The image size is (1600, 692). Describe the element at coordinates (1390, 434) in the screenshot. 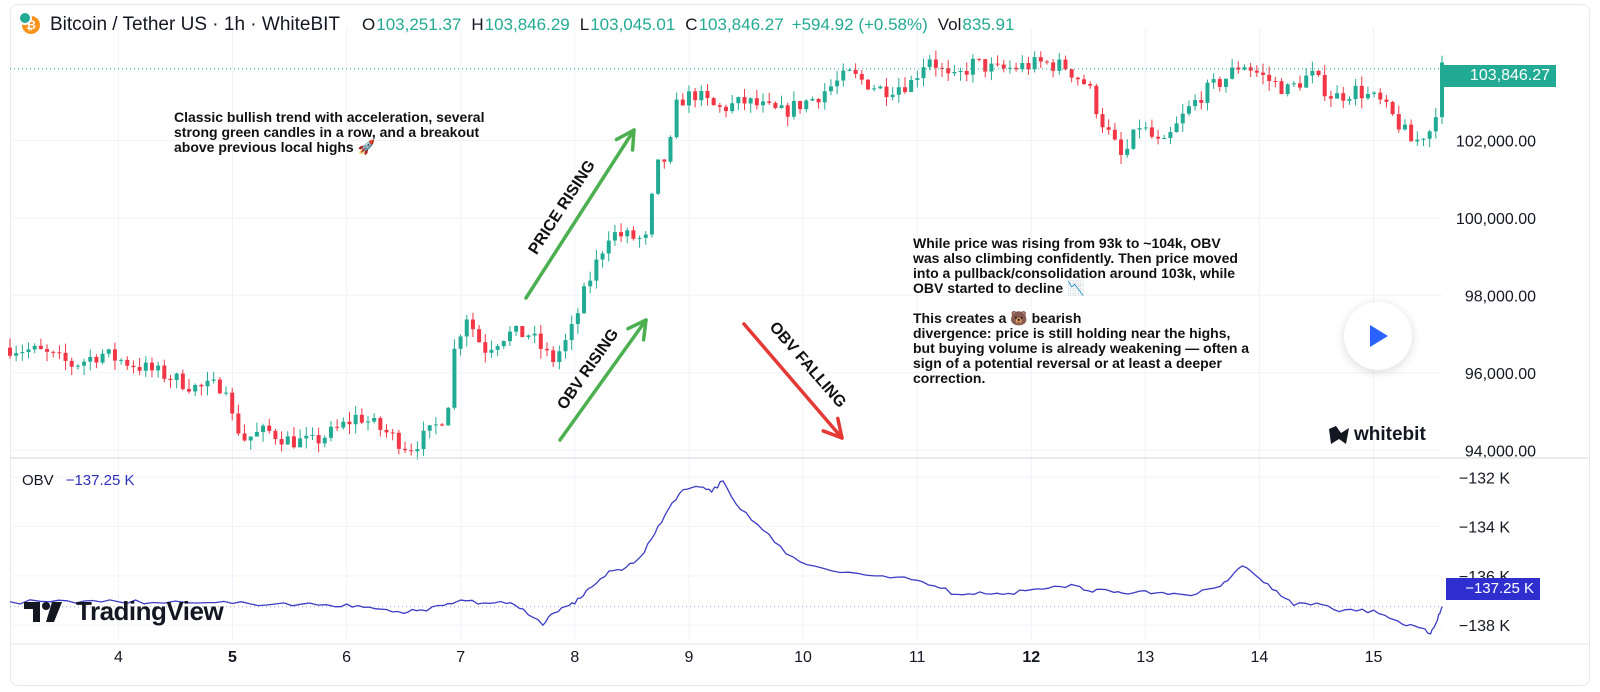

I see `whitebit-logo-text: whitebit` at that location.